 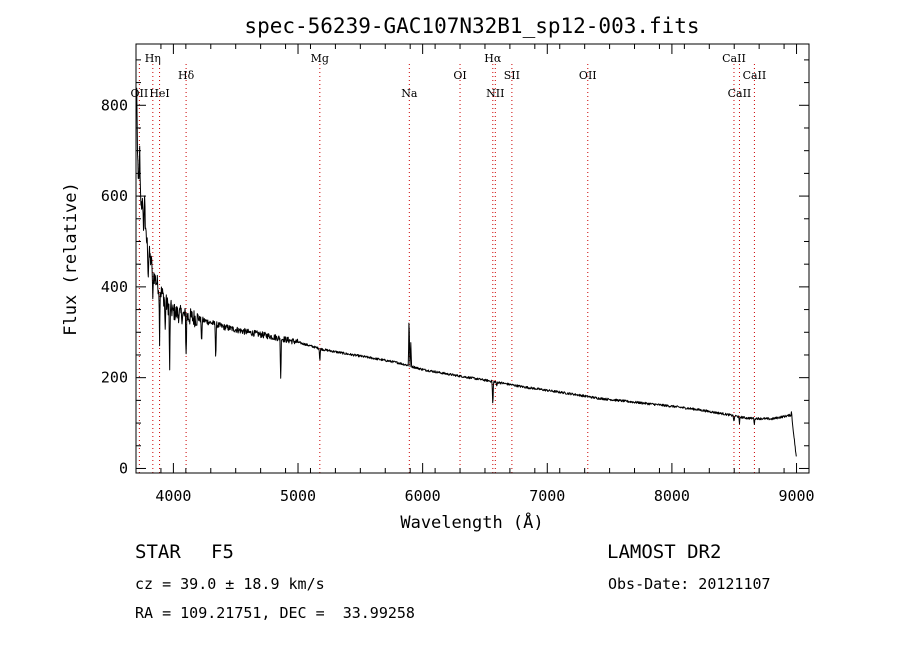 I want to click on line-label: NII, so click(x=495, y=93).